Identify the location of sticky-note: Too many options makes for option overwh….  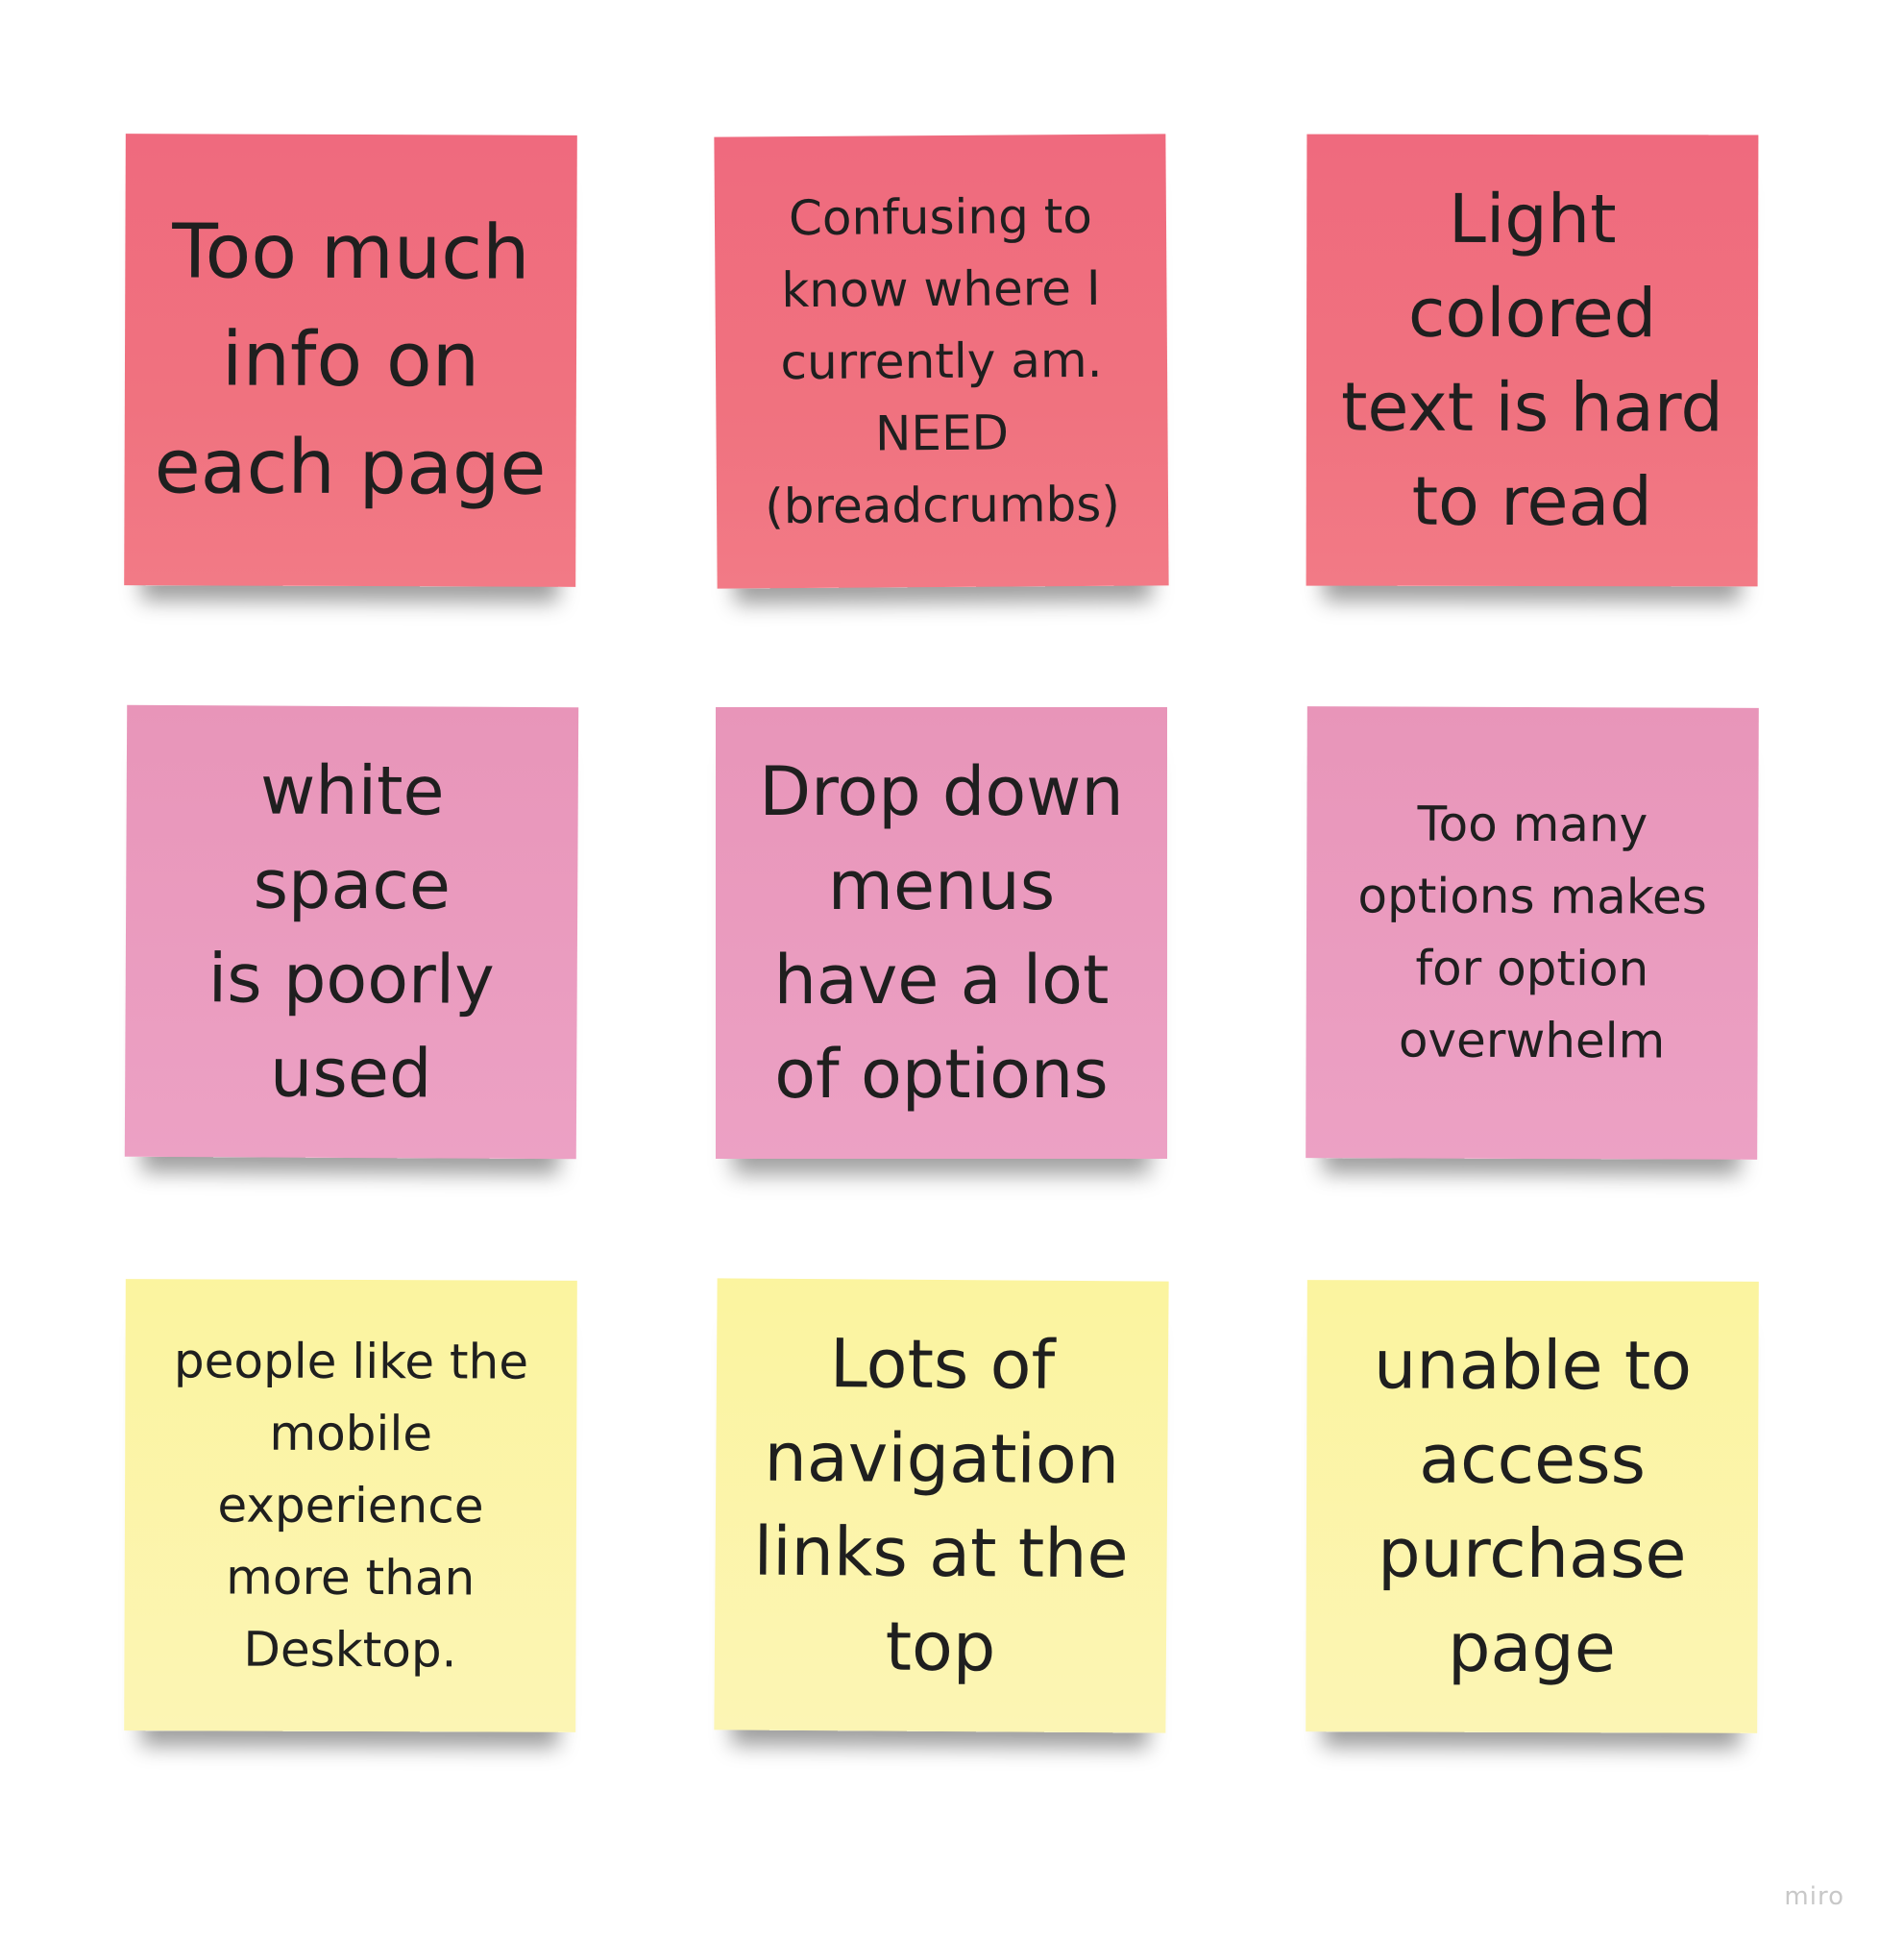
(1533, 933).